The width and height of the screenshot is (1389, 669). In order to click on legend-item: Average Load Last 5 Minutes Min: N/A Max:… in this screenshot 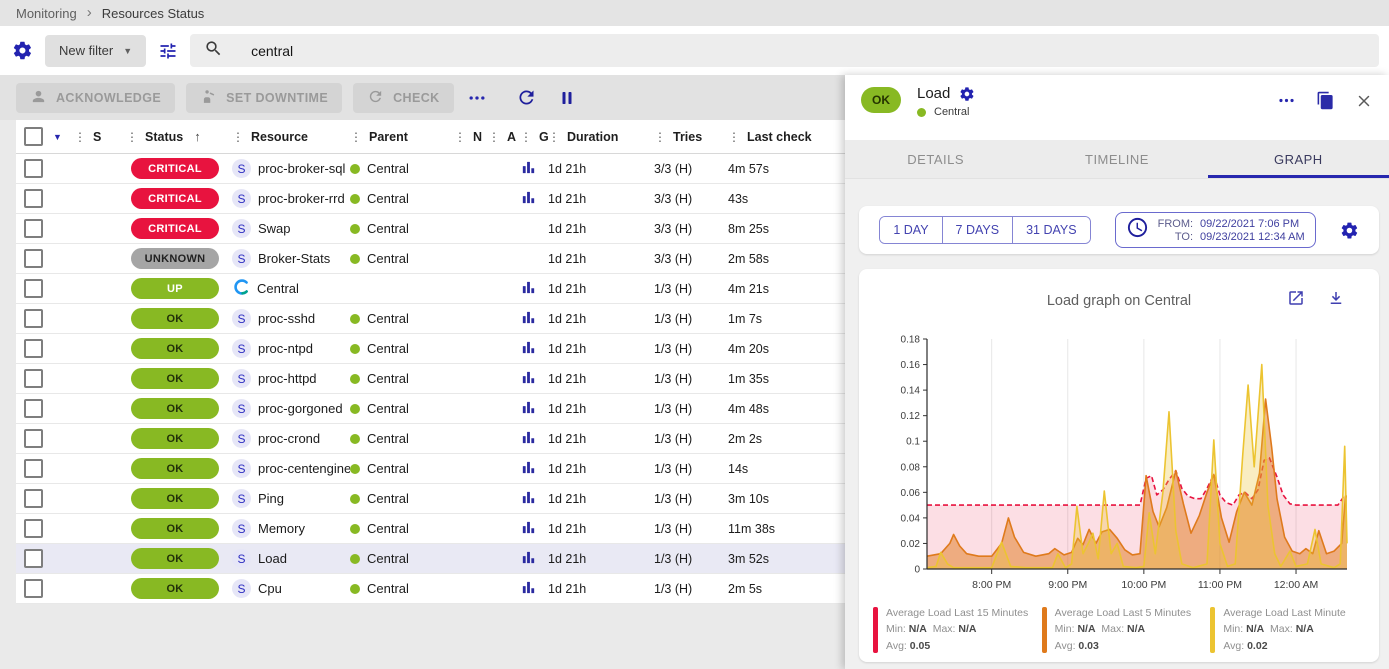, I will do `click(1120, 629)`.